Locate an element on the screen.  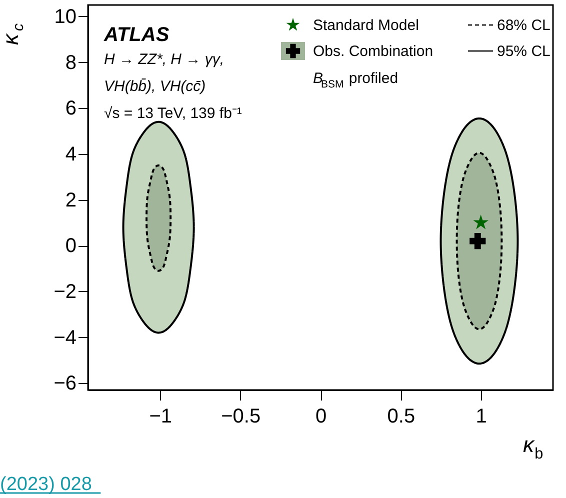
y-tick-label: 6 is located at coordinates (70, 109).